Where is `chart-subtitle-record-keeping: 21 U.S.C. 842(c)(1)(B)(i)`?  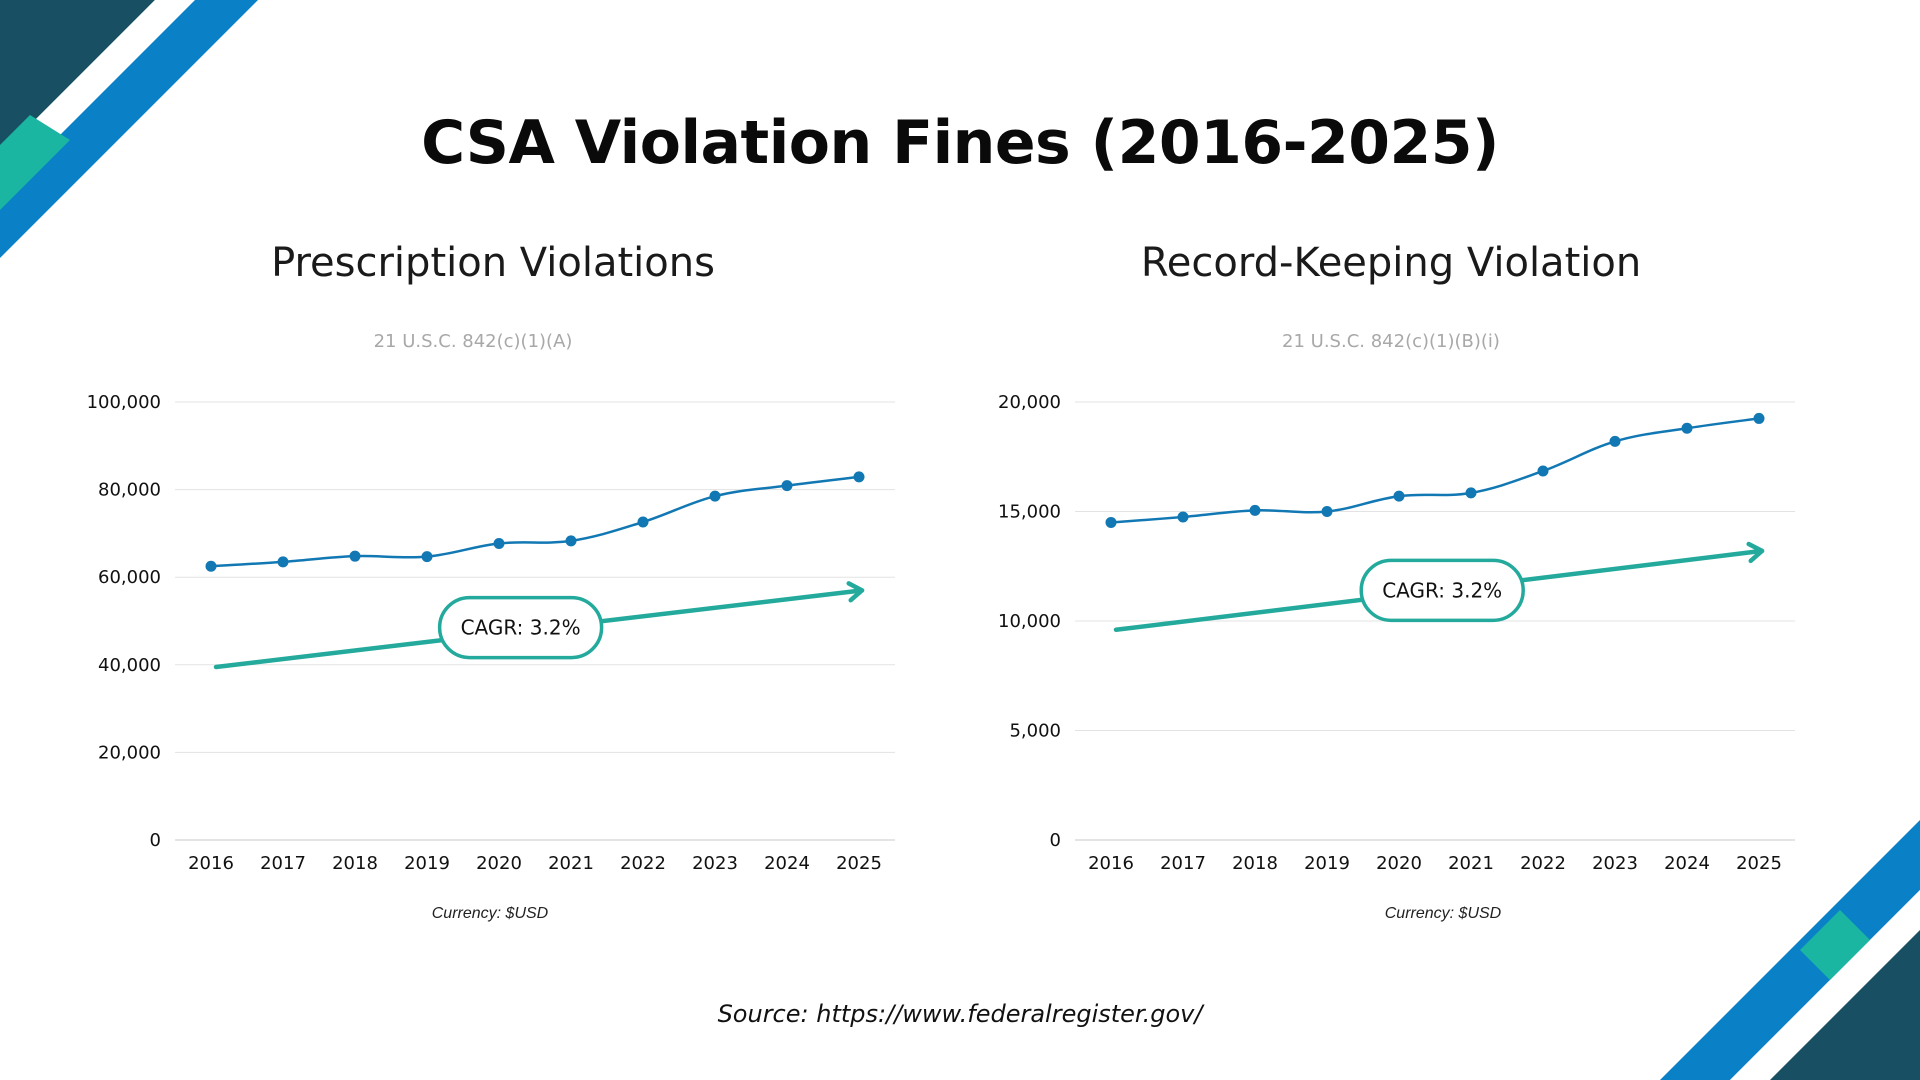
chart-subtitle-record-keeping: 21 U.S.C. 842(c)(1)(B)(i) is located at coordinates (1391, 341).